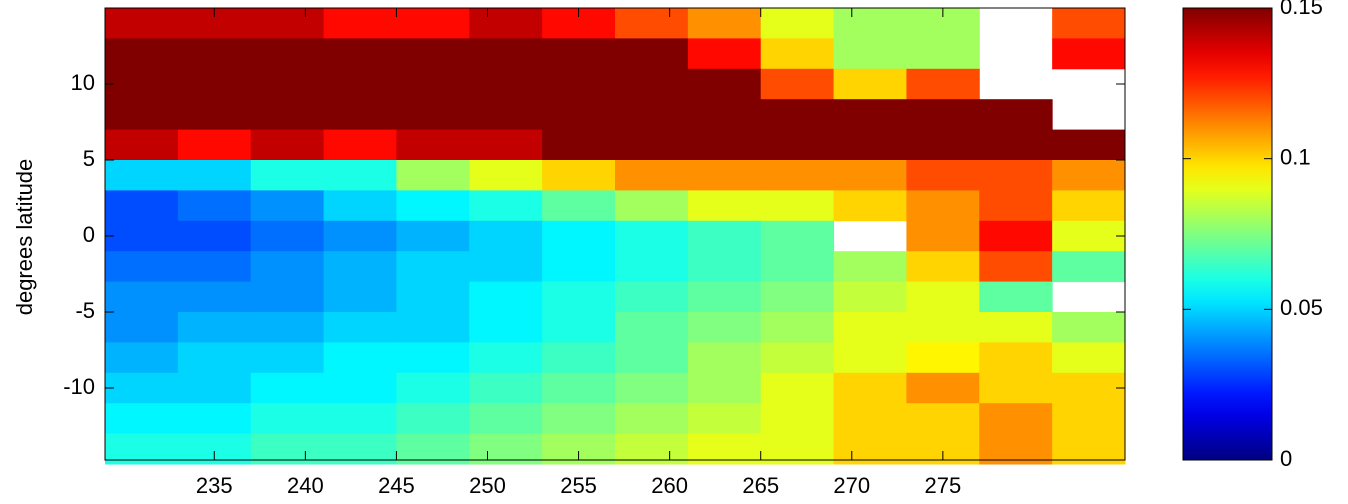  Describe the element at coordinates (1295, 156) in the screenshot. I see `colorbar-tick-label: 0.1` at that location.